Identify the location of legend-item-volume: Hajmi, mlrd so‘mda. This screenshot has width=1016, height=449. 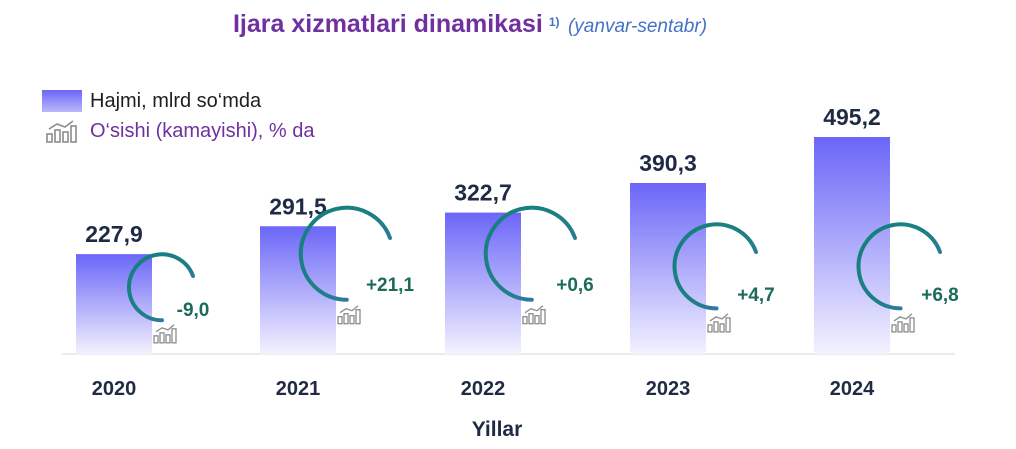
(178, 101).